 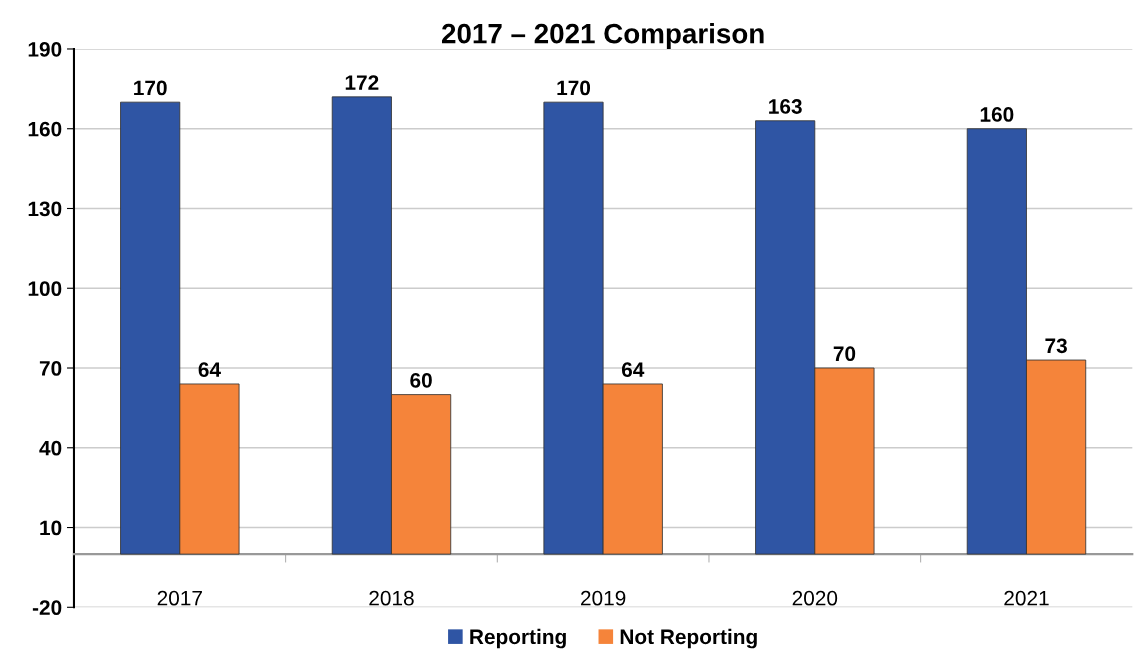 What do you see at coordinates (45, 129) in the screenshot?
I see `y-tick-label: 160` at bounding box center [45, 129].